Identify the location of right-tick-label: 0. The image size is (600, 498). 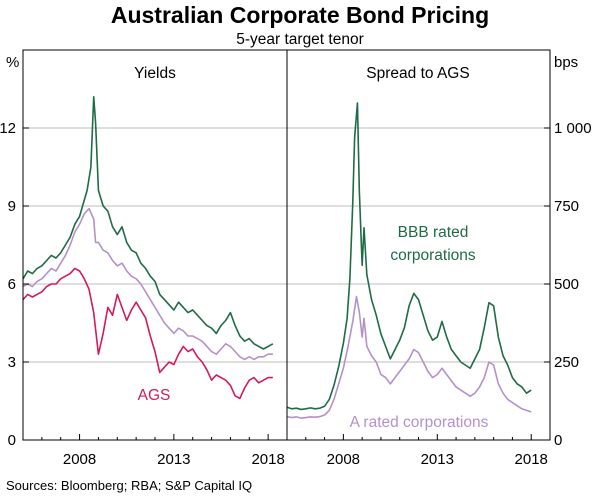
(558, 440).